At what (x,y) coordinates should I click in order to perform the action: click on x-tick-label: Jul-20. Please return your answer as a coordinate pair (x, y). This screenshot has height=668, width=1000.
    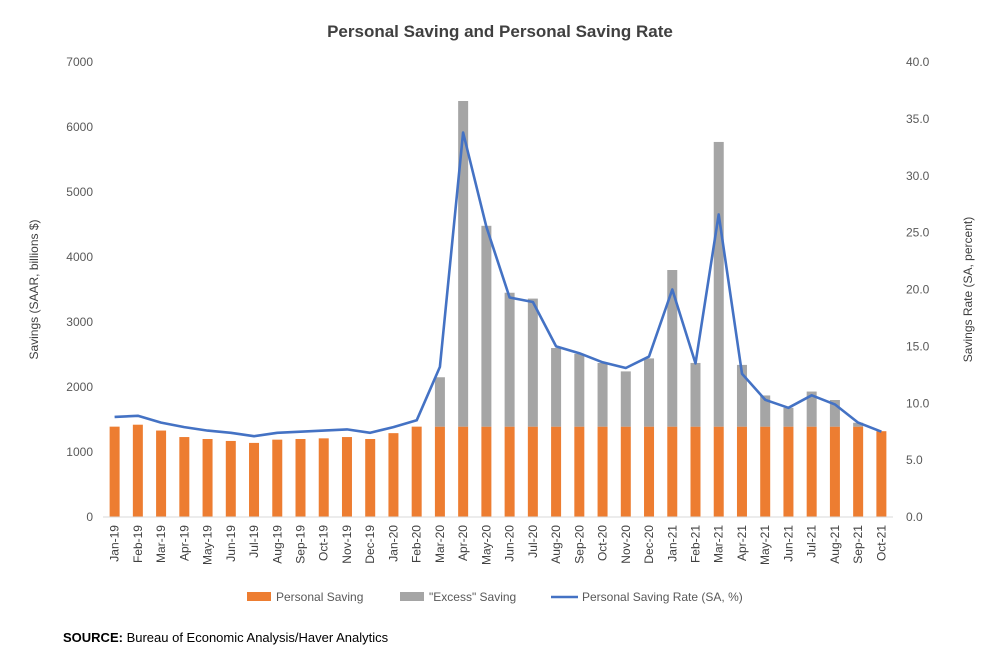
    Looking at the image, I should click on (533, 541).